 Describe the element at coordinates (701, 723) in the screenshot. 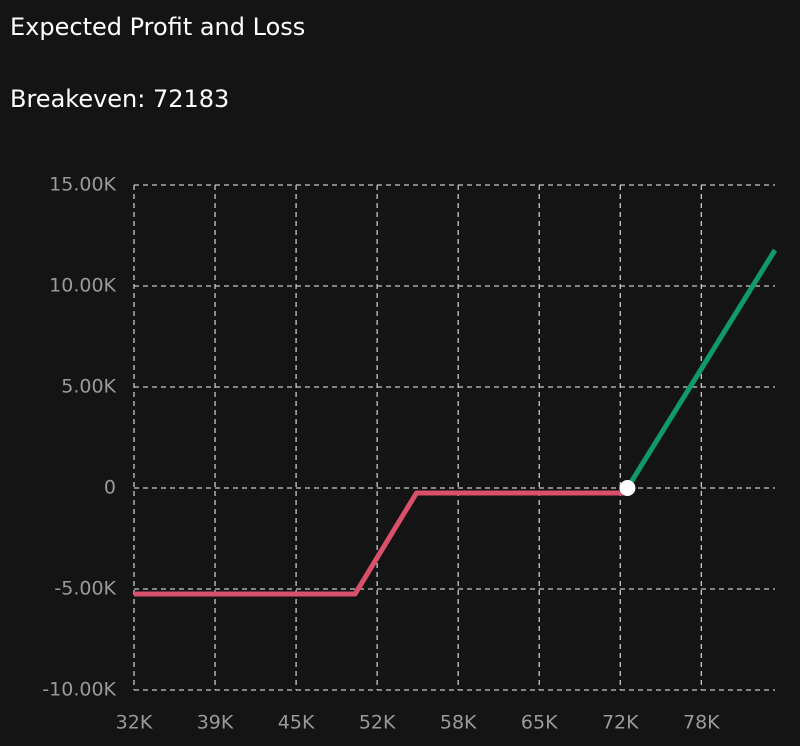

I see `x-tick-label: 78K` at that location.